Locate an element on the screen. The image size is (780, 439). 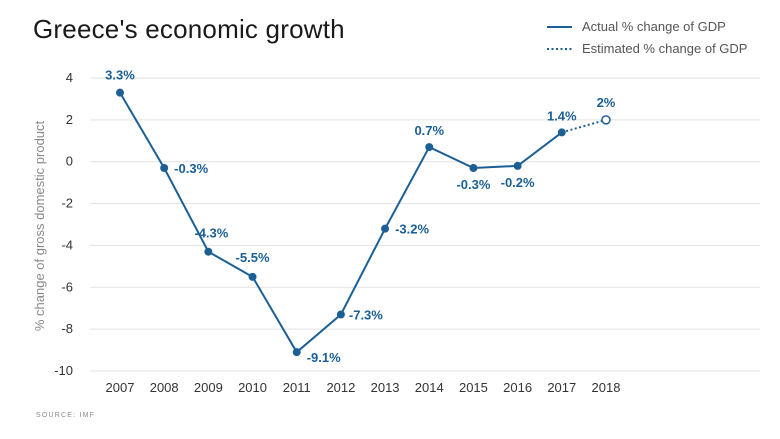
y-tick-label: -4 is located at coordinates (67, 244).